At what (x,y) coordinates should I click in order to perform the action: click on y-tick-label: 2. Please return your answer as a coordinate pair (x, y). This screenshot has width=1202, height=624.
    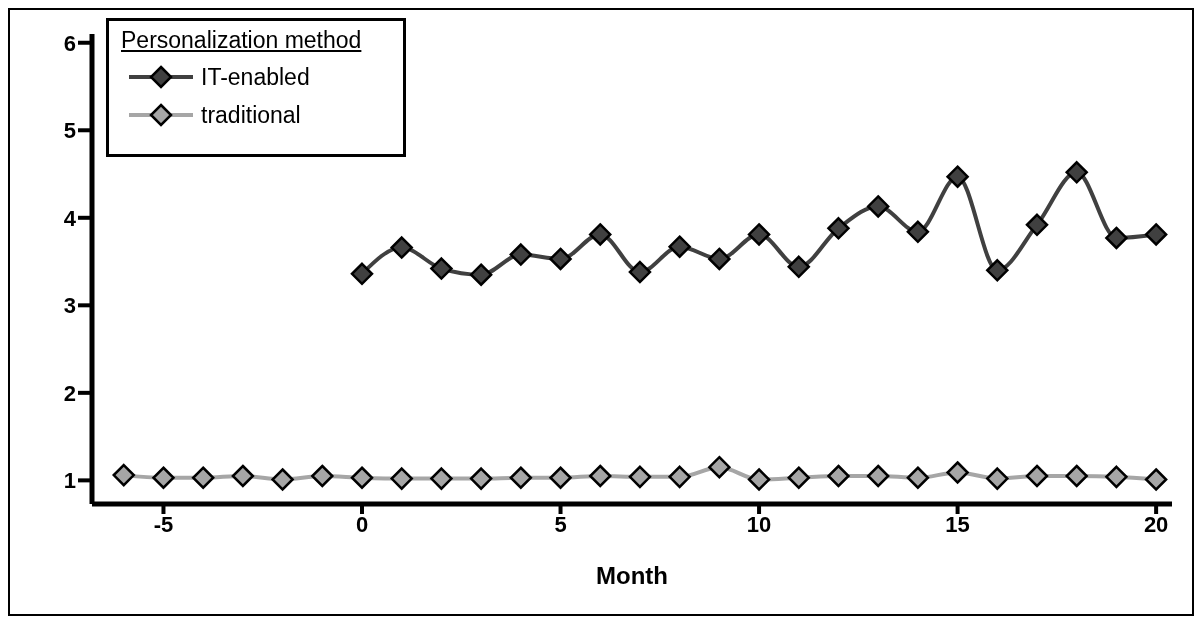
    Looking at the image, I should click on (69, 393).